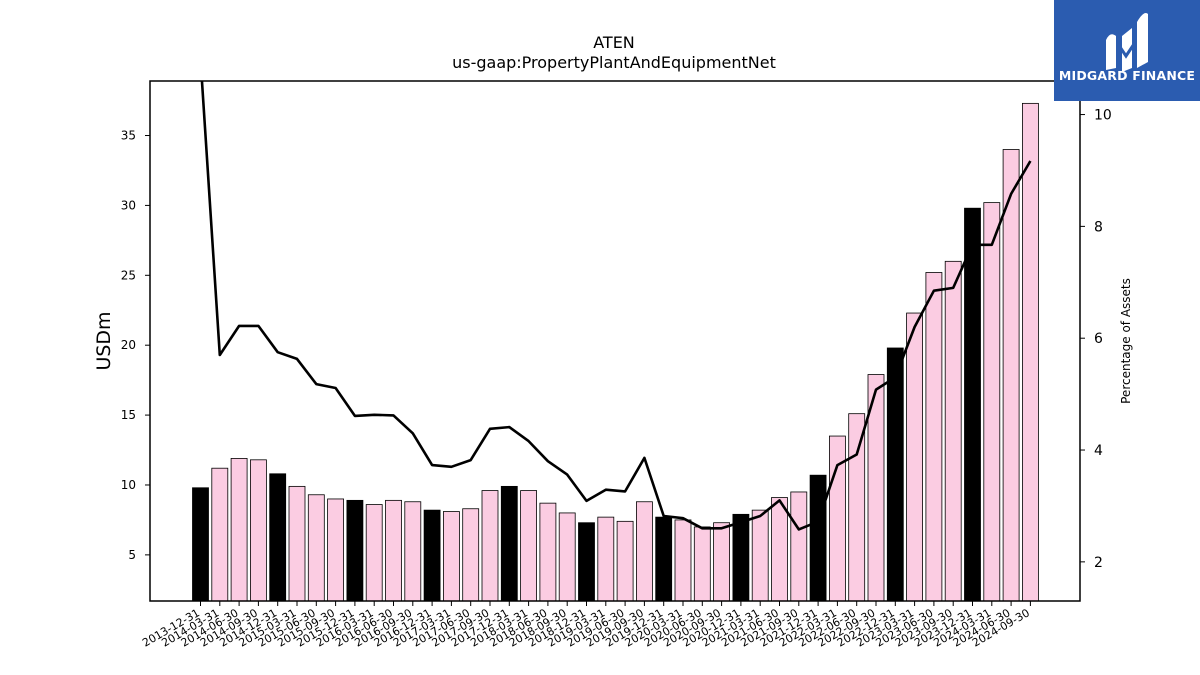  I want to click on y-tick-label-15: 15, so click(128, 415).